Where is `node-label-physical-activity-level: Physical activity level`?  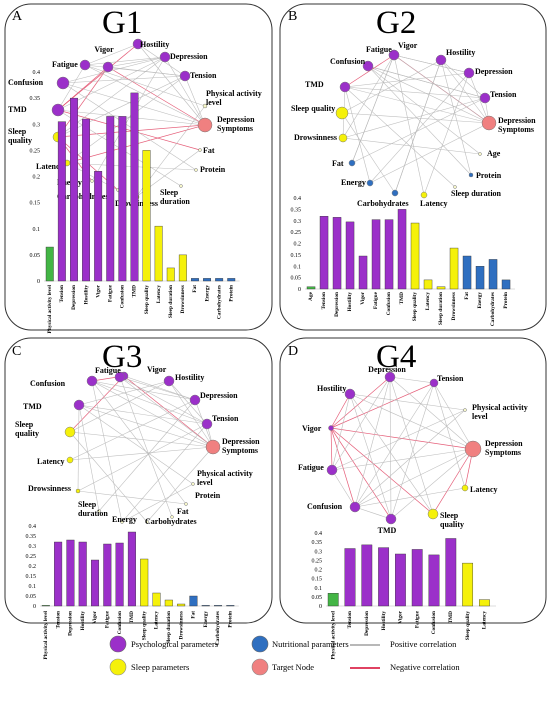 node-label-physical-activity-level: Physical activity level is located at coordinates (234, 98).